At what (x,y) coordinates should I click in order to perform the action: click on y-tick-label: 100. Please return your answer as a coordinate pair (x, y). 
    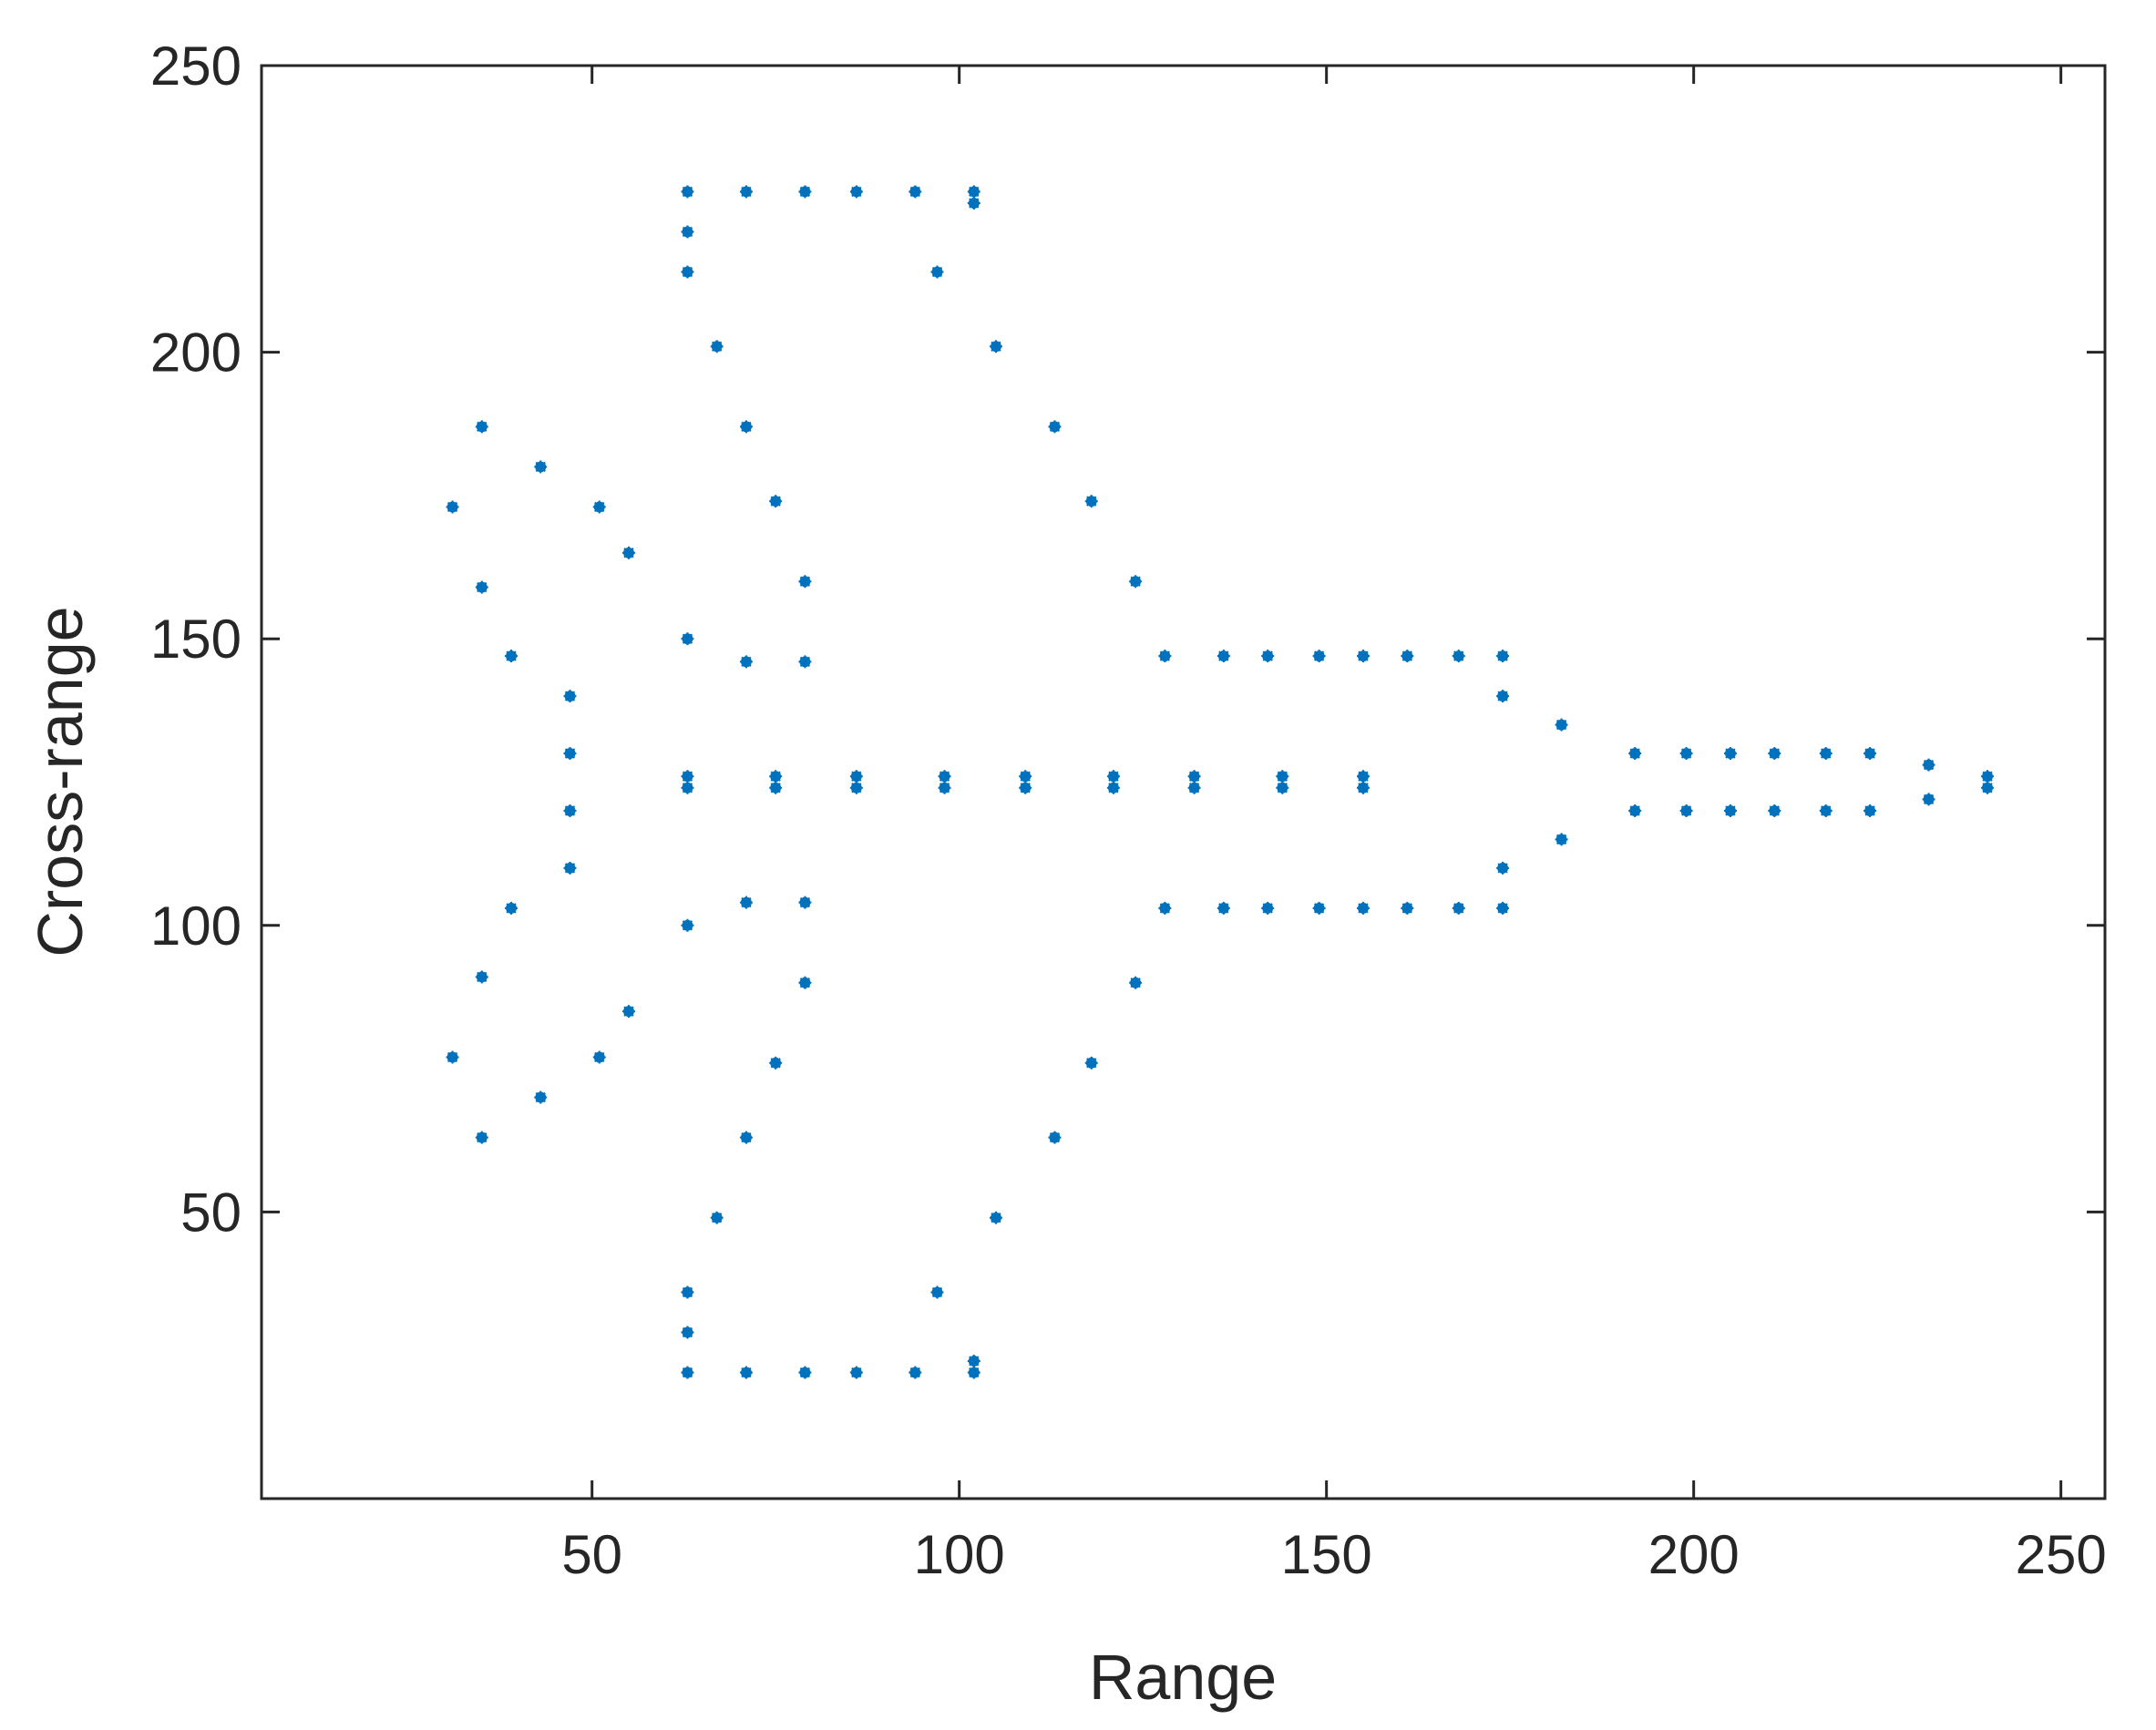
    Looking at the image, I should click on (195, 926).